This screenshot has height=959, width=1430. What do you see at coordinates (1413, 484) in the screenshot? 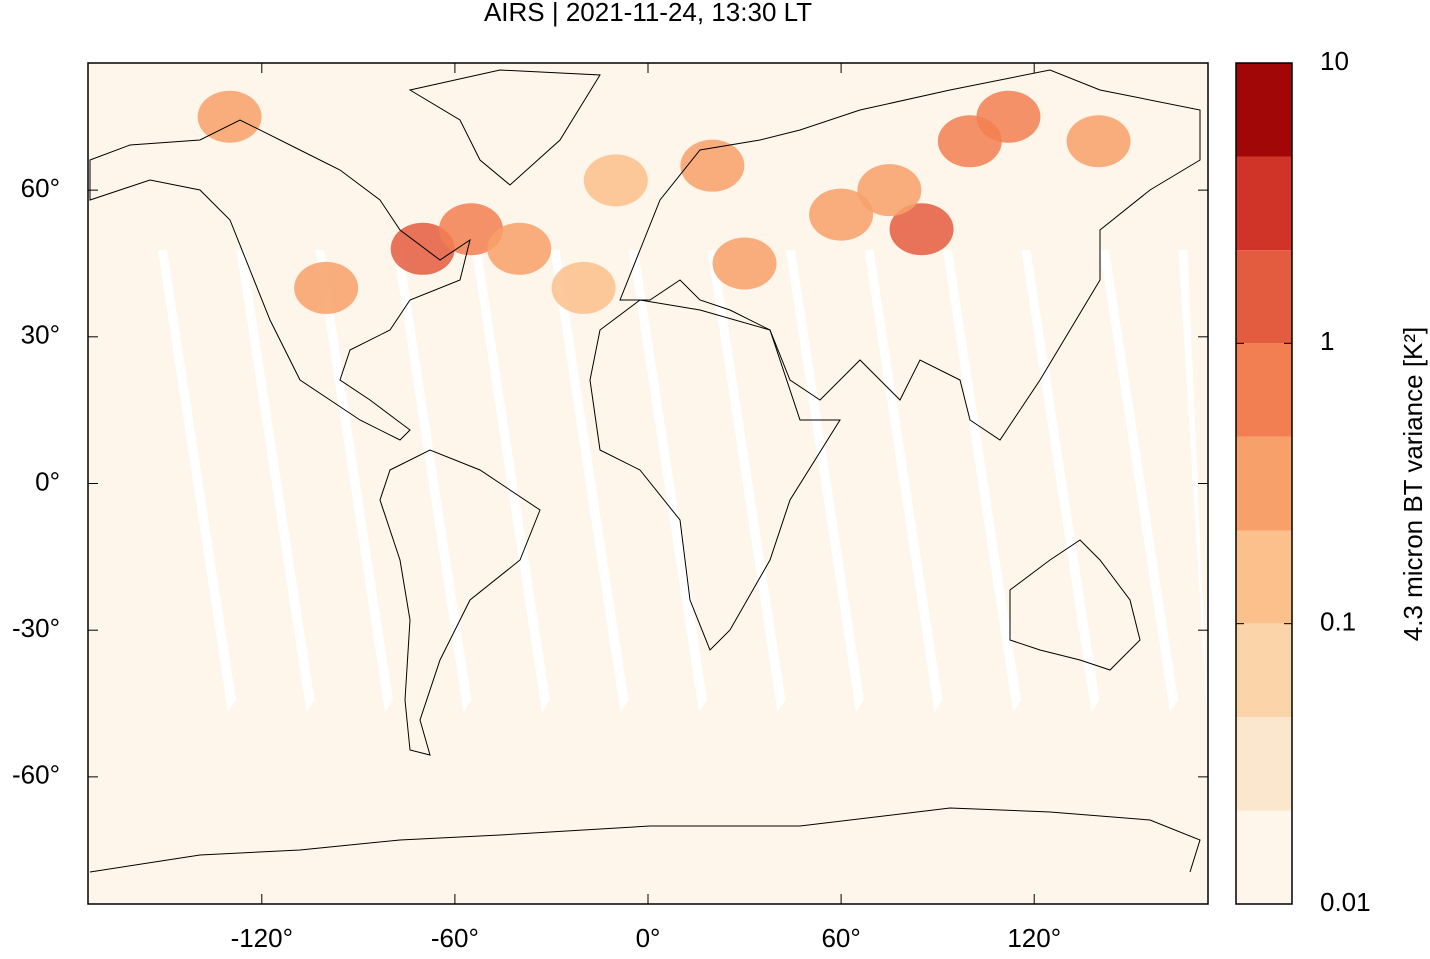
I see `colorbar-label: 4.3 micron BT variance [K²]` at bounding box center [1413, 484].